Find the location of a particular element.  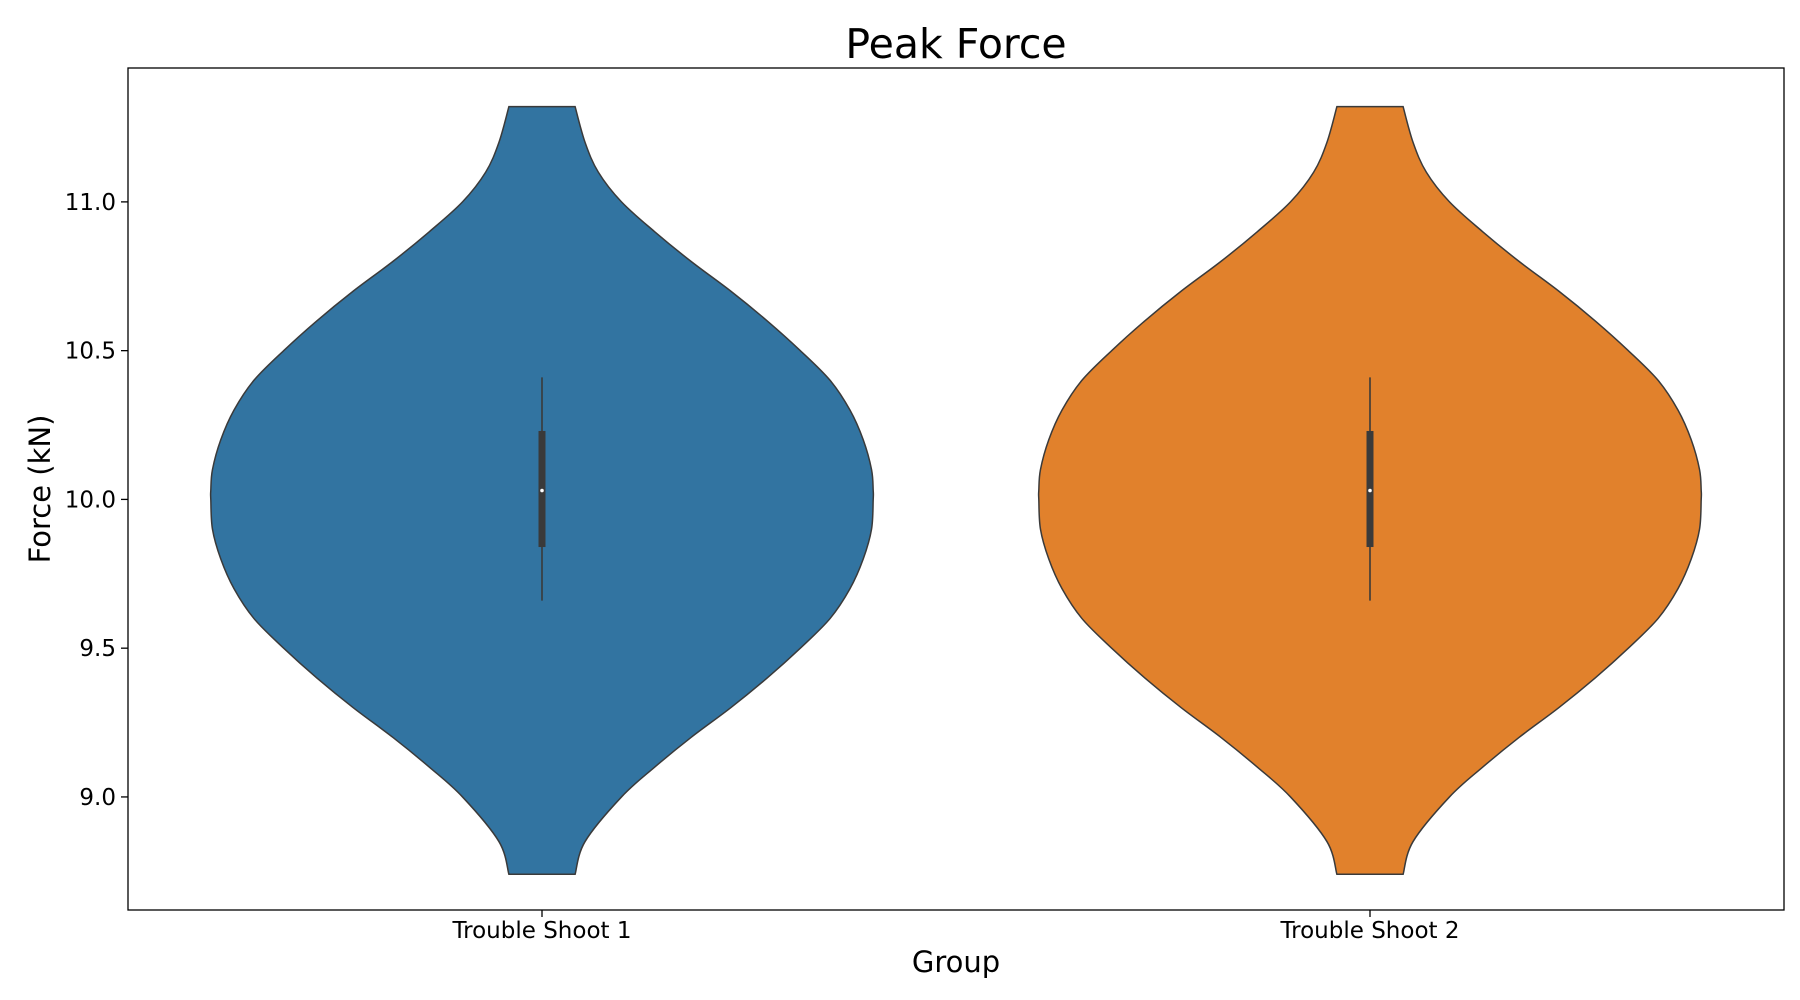

x-tick-label: Trouble Shoot 2 is located at coordinates (1369, 931).